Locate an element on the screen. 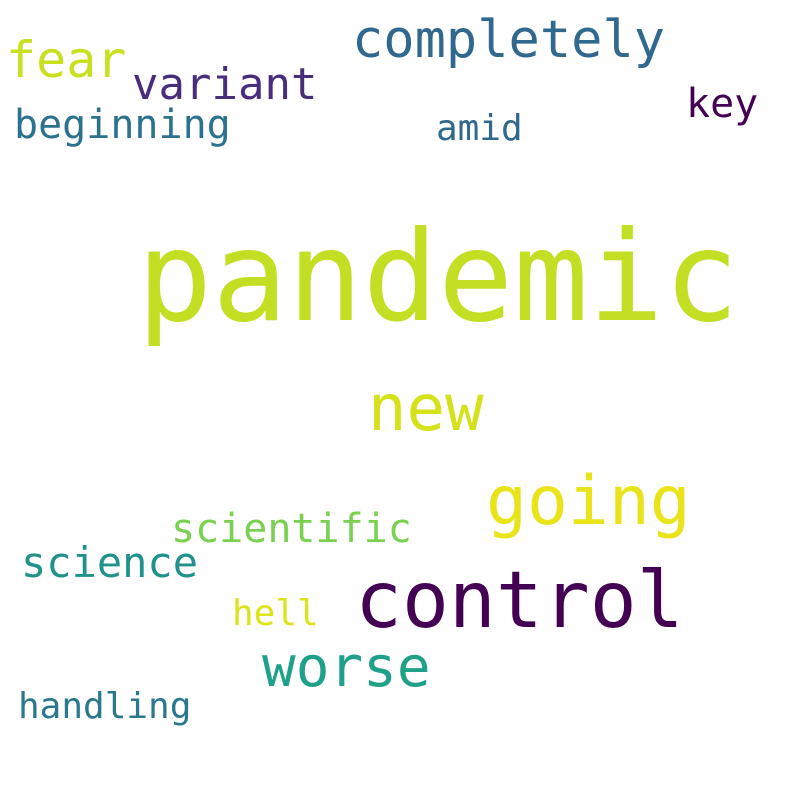 Image resolution: width=800 pixels, height=800 pixels. word-variant: variant is located at coordinates (225, 84).